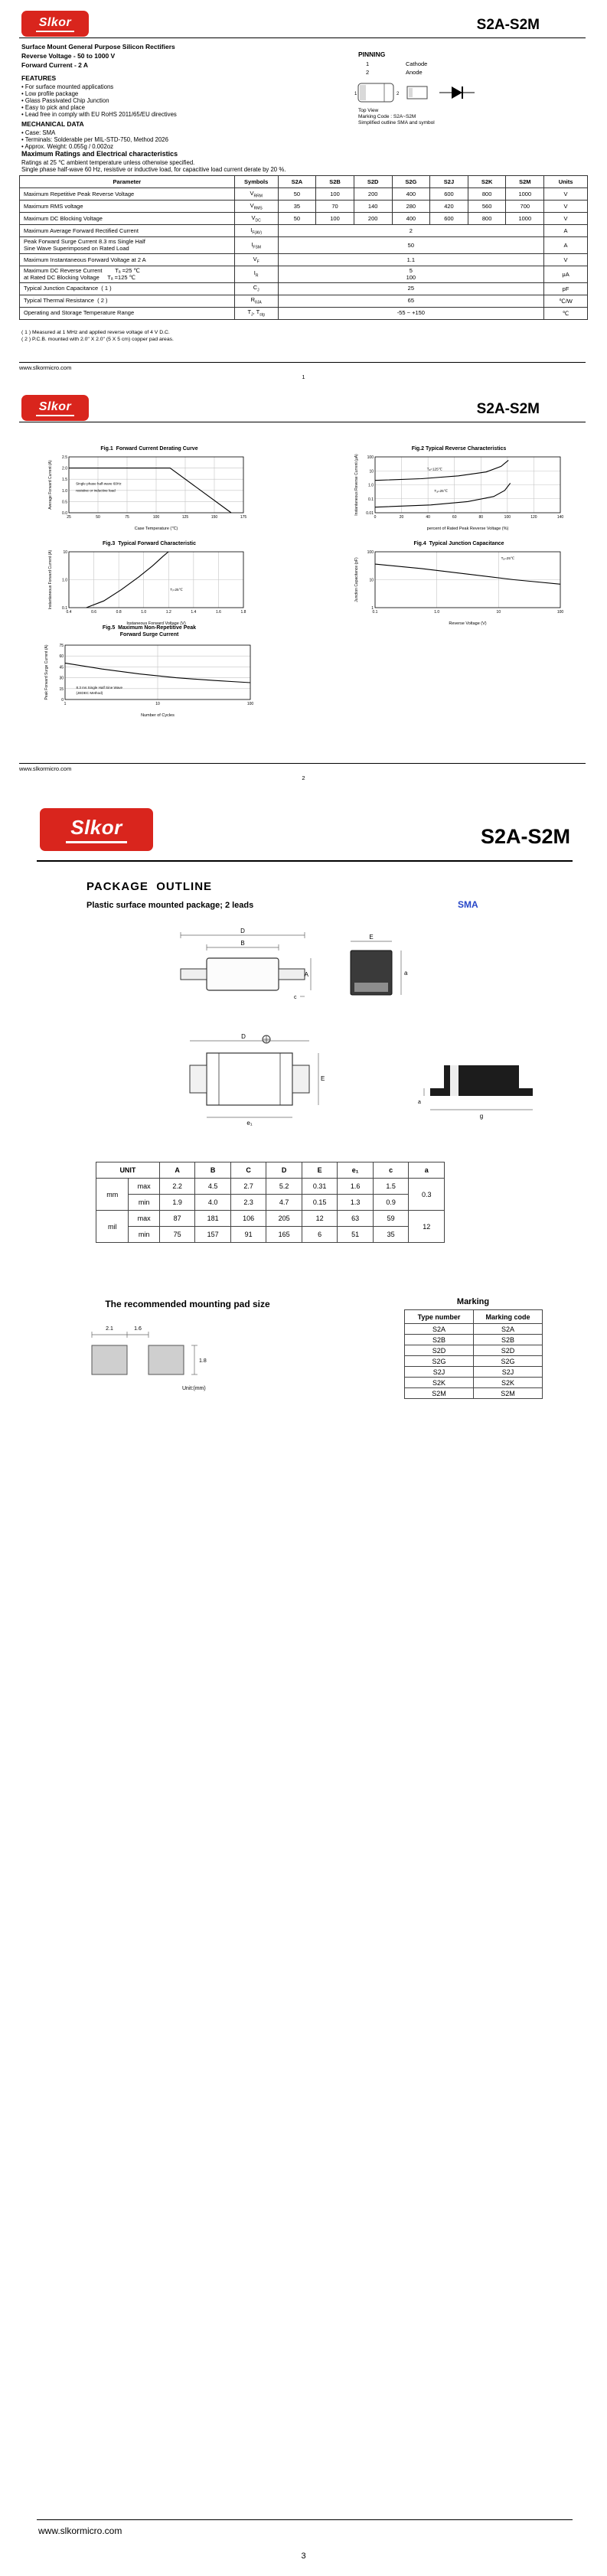 Image resolution: width=607 pixels, height=2576 pixels. What do you see at coordinates (487, 218) in the screenshot?
I see `ratings-value: 800` at bounding box center [487, 218].